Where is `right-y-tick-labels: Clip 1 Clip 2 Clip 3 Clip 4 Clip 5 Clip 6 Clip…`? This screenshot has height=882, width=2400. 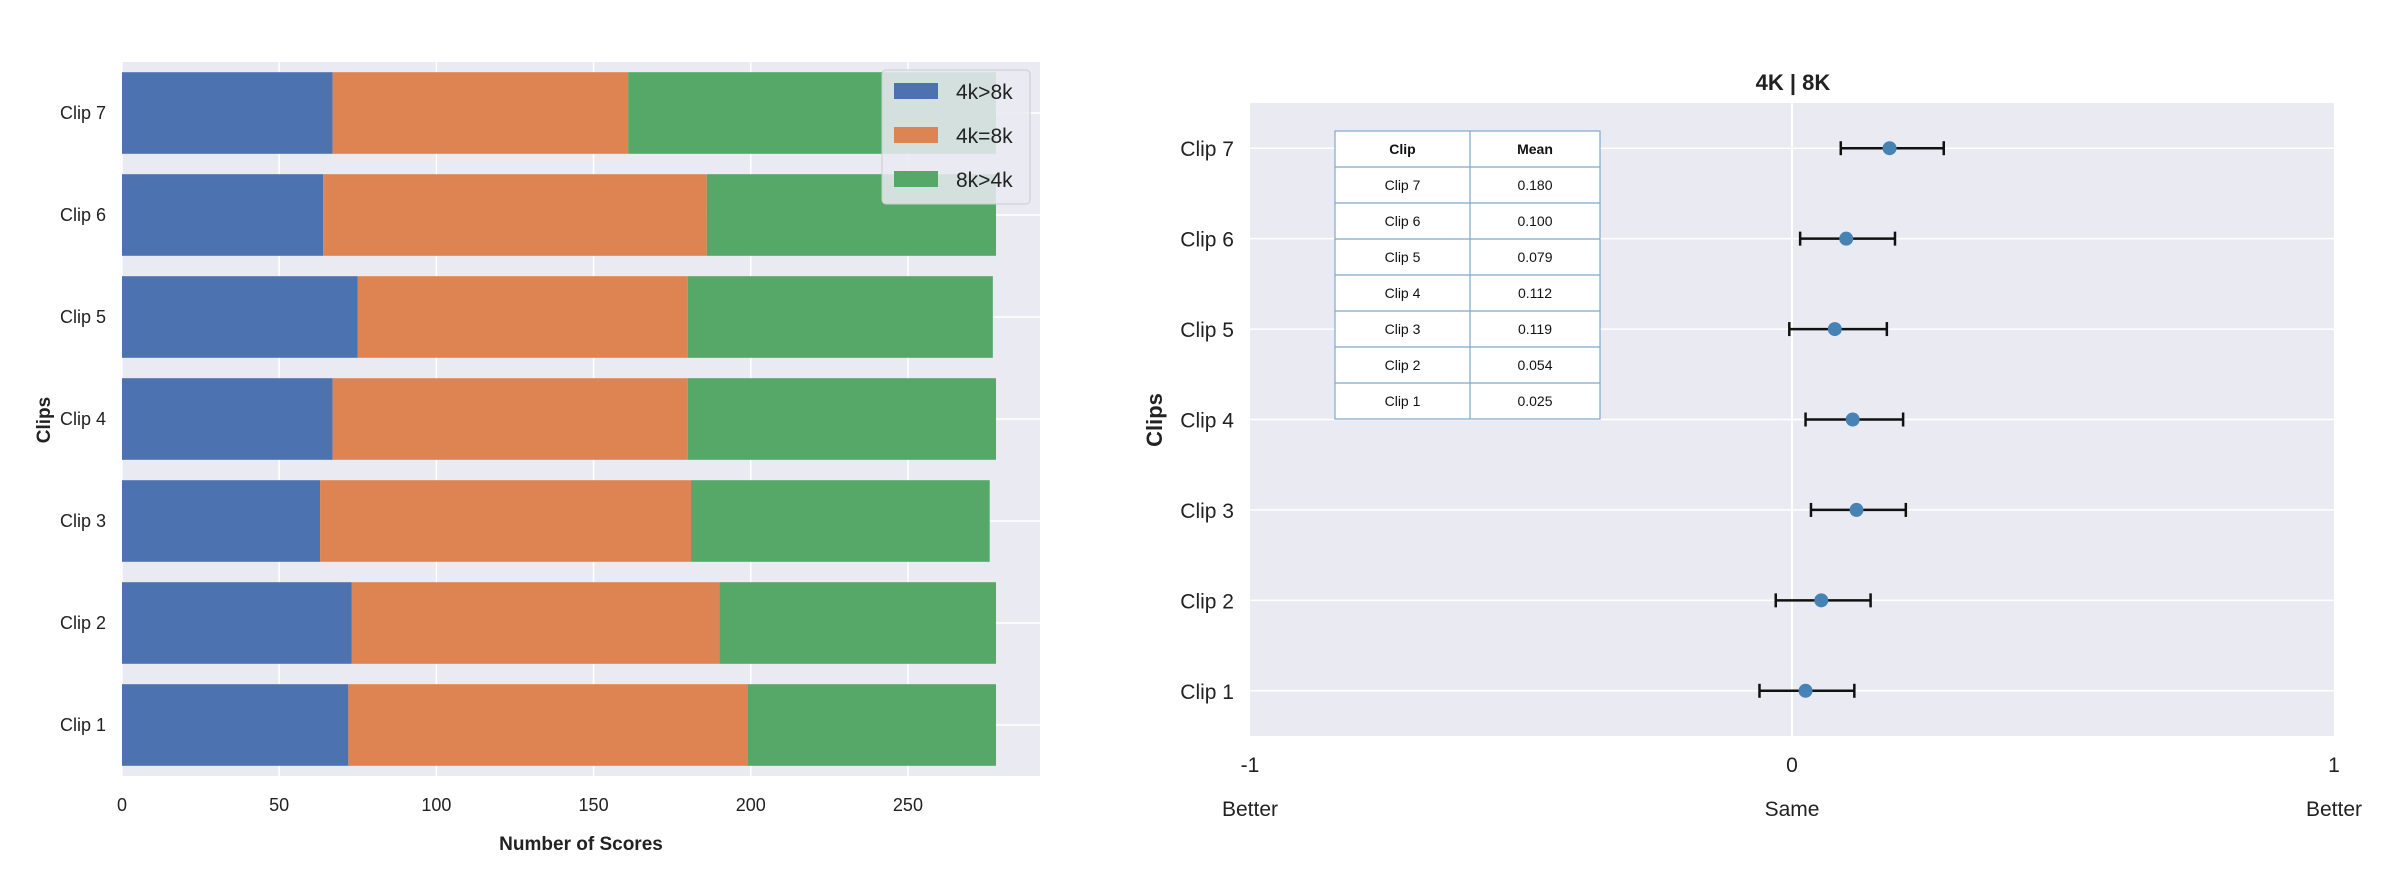
right-y-tick-labels: Clip 1 Clip 2 Clip 3 Clip 4 Clip 5 Clip 6 Clip… is located at coordinates (1207, 421).